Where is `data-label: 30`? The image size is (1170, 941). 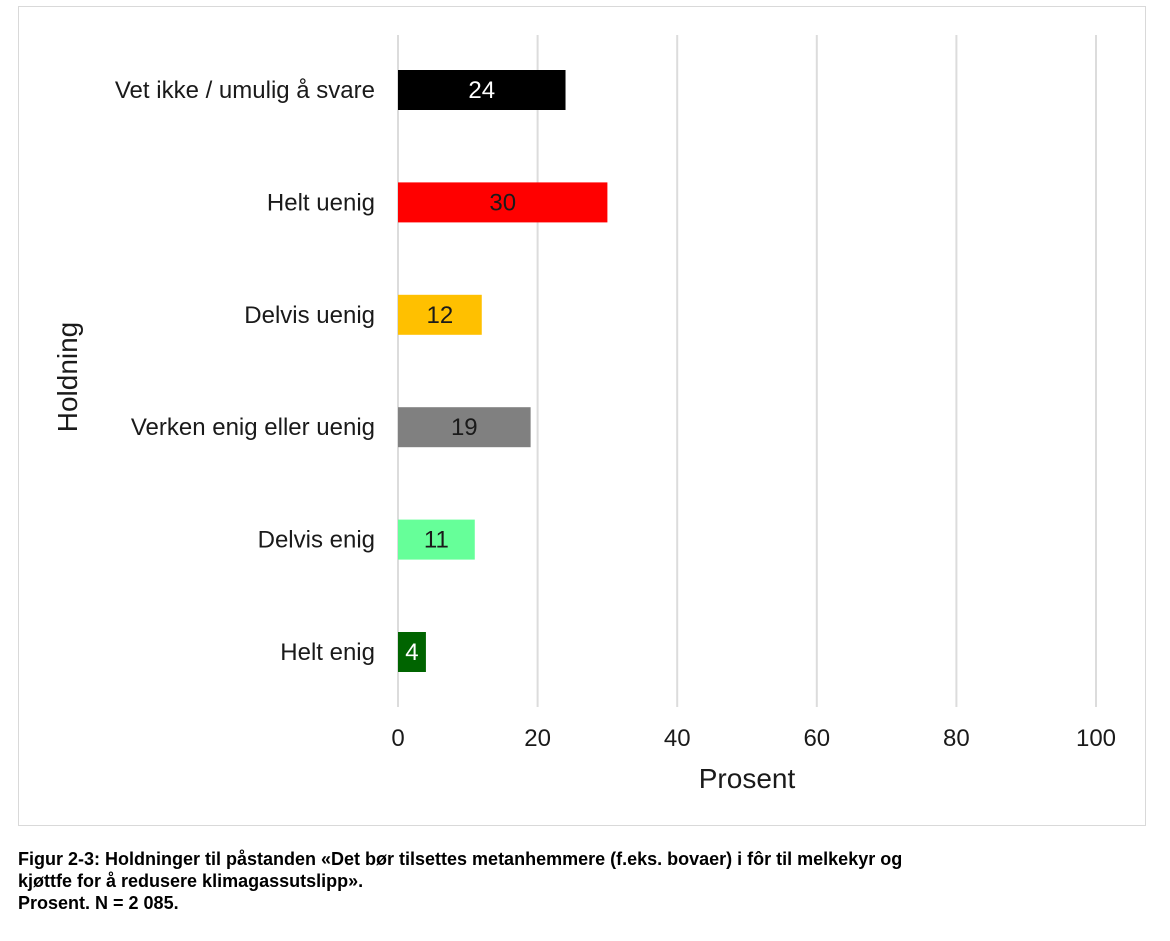 data-label: 30 is located at coordinates (502, 202).